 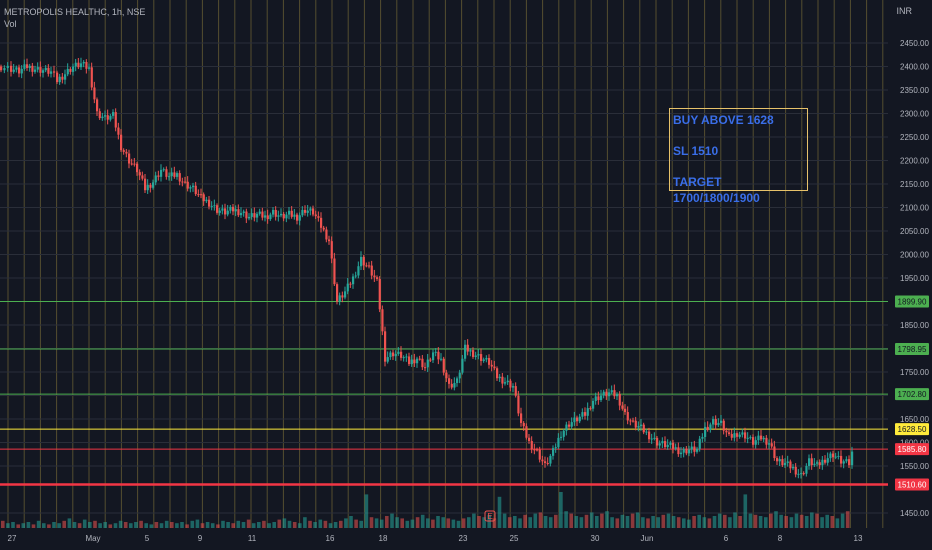 What do you see at coordinates (914, 114) in the screenshot?
I see `price-tick-label: 2300.00` at bounding box center [914, 114].